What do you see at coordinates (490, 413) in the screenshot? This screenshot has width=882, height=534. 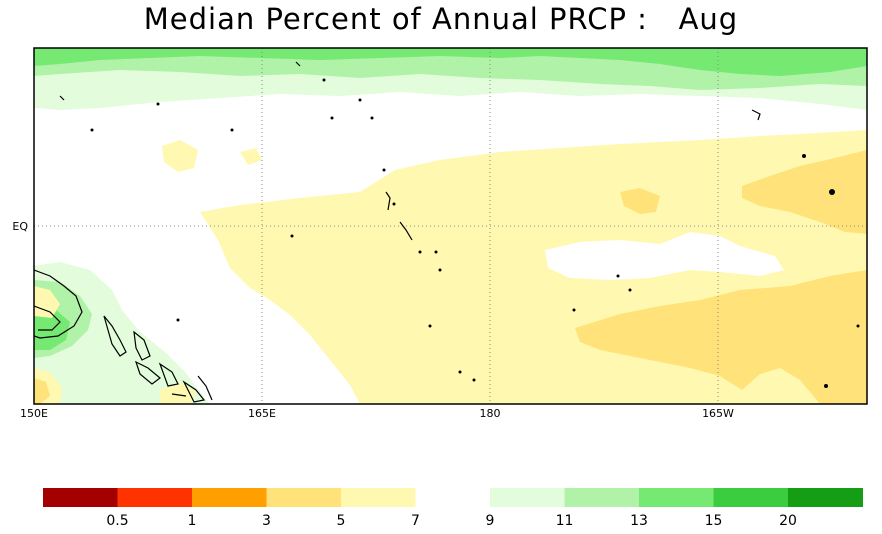 I see `x-tick-180: 180` at bounding box center [490, 413].